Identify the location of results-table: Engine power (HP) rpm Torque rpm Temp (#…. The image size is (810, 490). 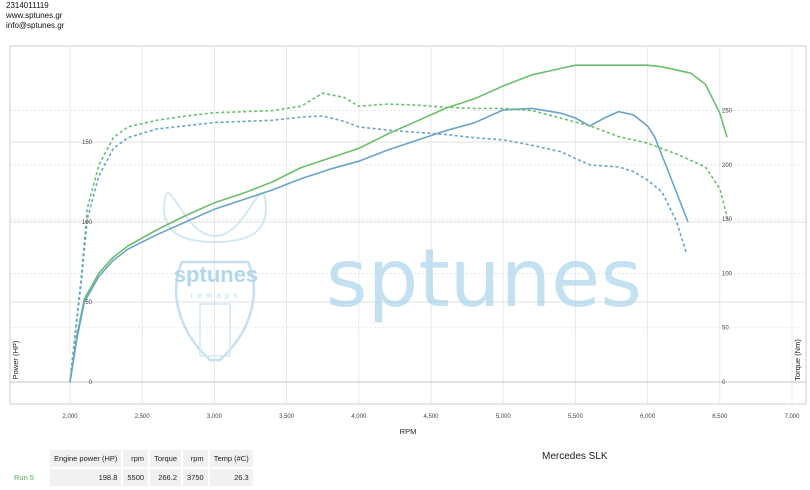
(131, 468).